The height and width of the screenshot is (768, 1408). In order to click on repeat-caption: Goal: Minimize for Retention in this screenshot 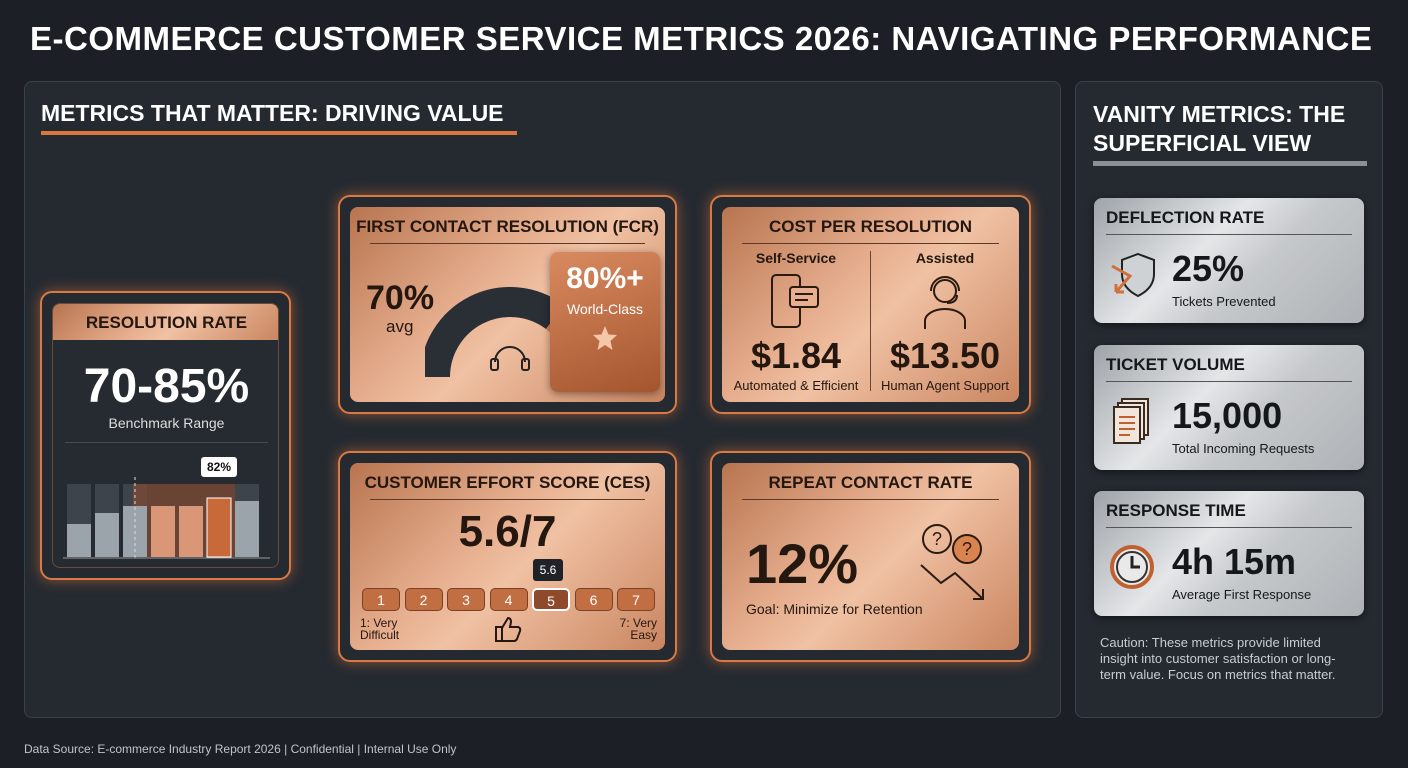, I will do `click(834, 609)`.